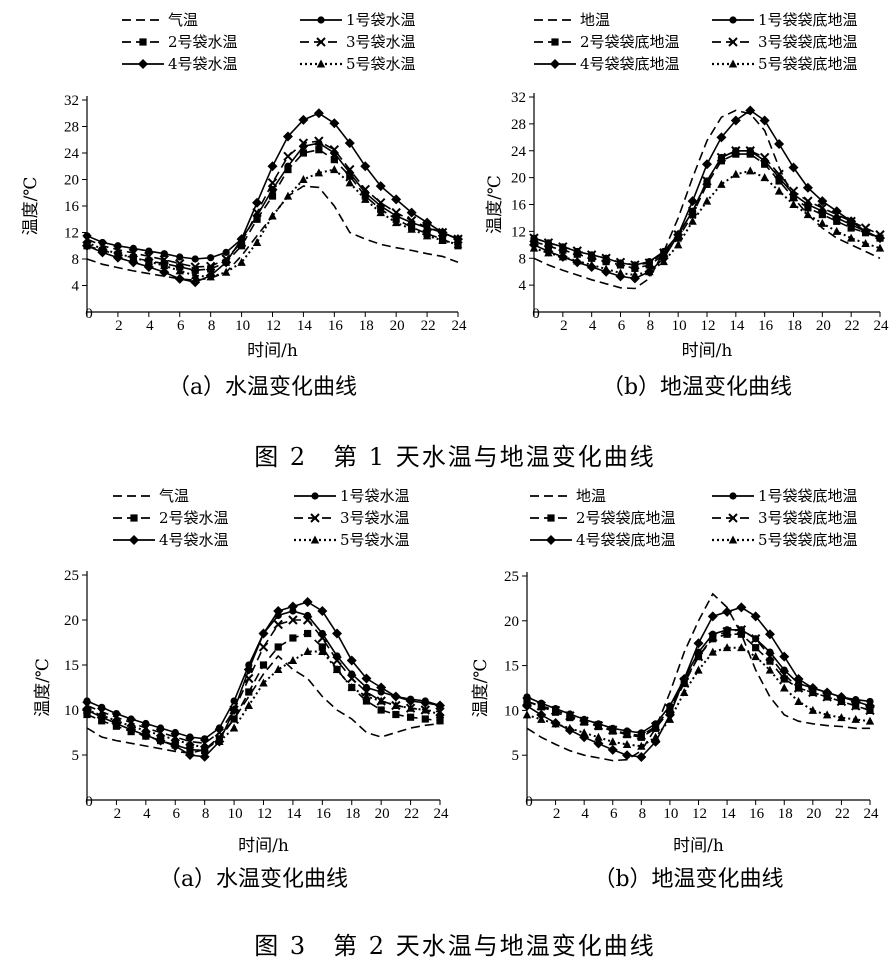 The width and height of the screenshot is (896, 963). What do you see at coordinates (454, 946) in the screenshot?
I see `figure-3-caption: 图 3 第 2 天水温与地温变化曲线` at bounding box center [454, 946].